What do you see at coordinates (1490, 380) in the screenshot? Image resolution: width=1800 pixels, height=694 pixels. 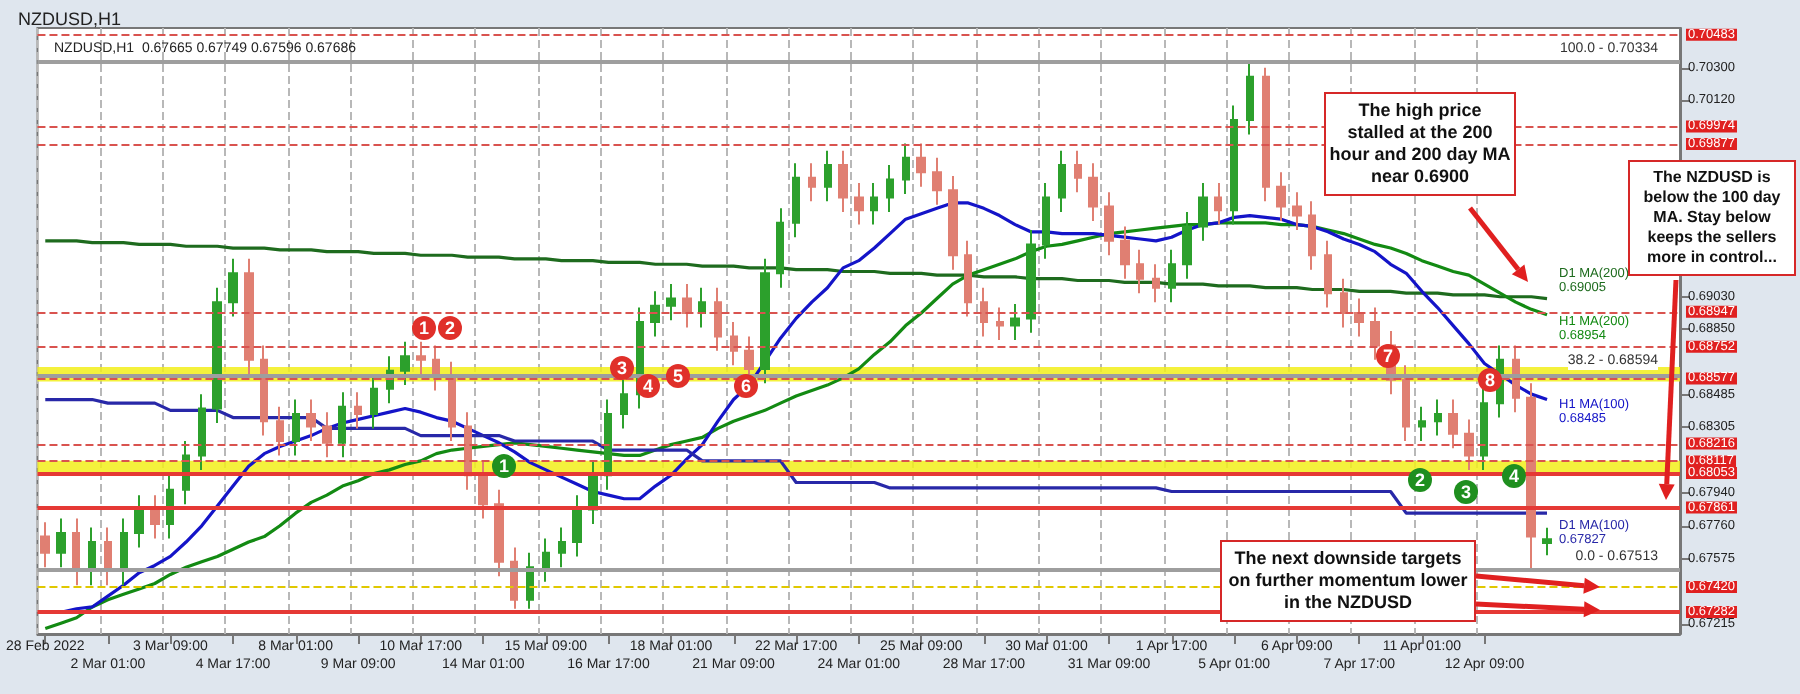 I see `annotation: 8` at bounding box center [1490, 380].